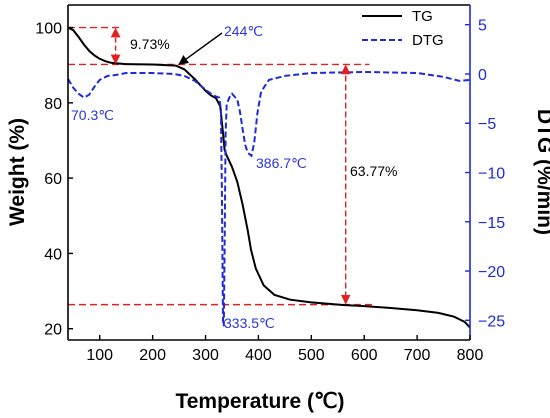 This screenshot has width=550, height=418. I want to click on y-tick-label: 60, so click(53, 179).